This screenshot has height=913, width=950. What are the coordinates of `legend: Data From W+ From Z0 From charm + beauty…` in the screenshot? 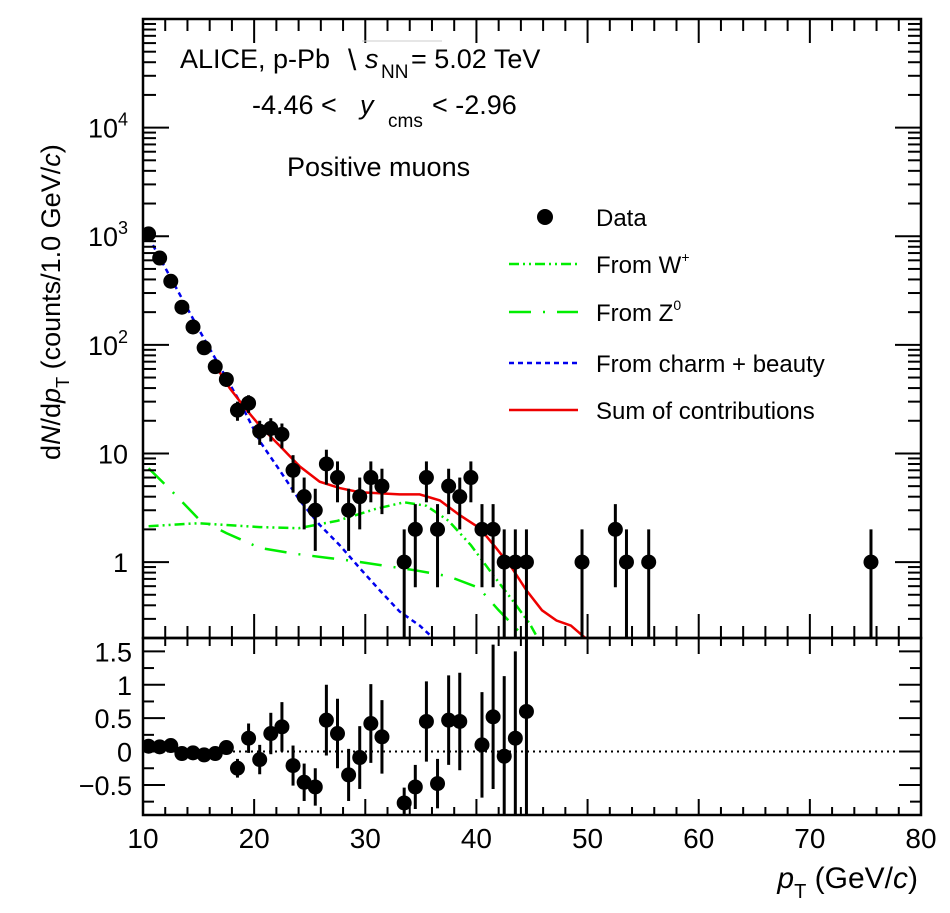 It's located at (667, 315).